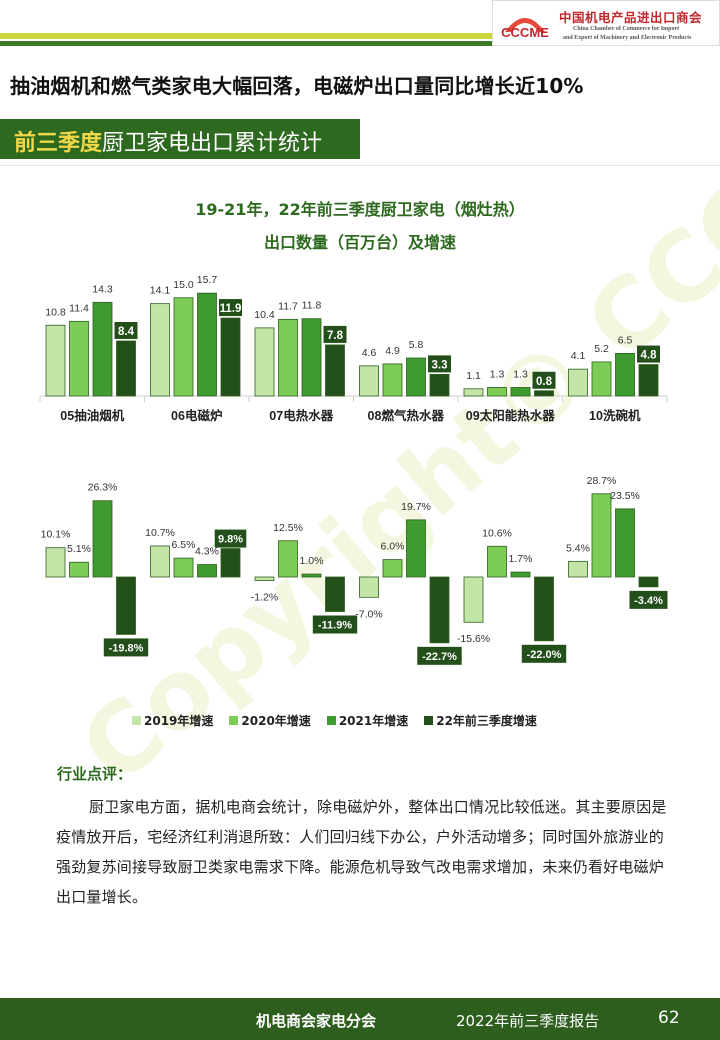  What do you see at coordinates (264, 597) in the screenshot?
I see `data-label-growth: -1.2%` at bounding box center [264, 597].